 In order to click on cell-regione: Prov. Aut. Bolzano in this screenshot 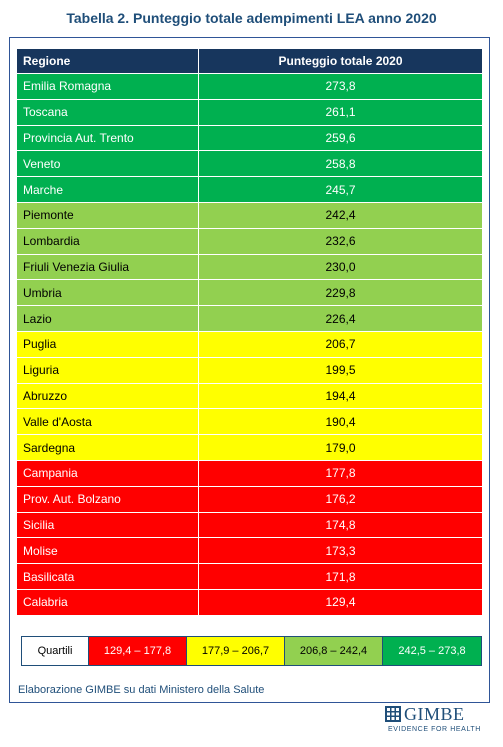, I will do `click(107, 499)`.